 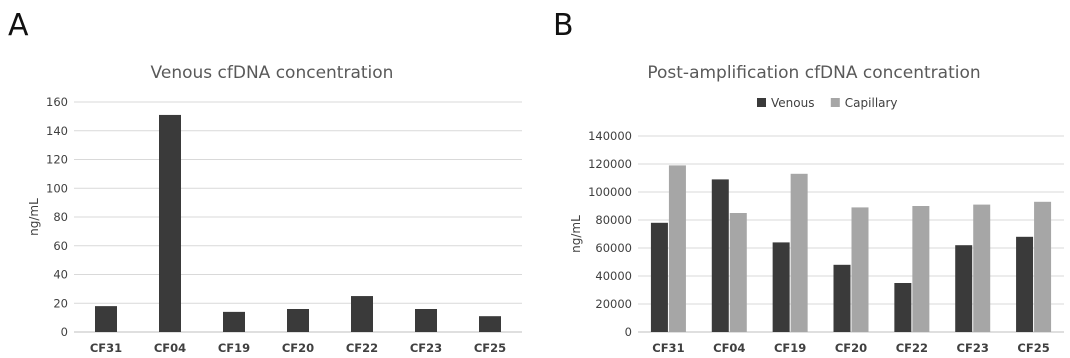 I want to click on chart-title: Post-amplification cfDNA concentration, so click(x=813, y=73).